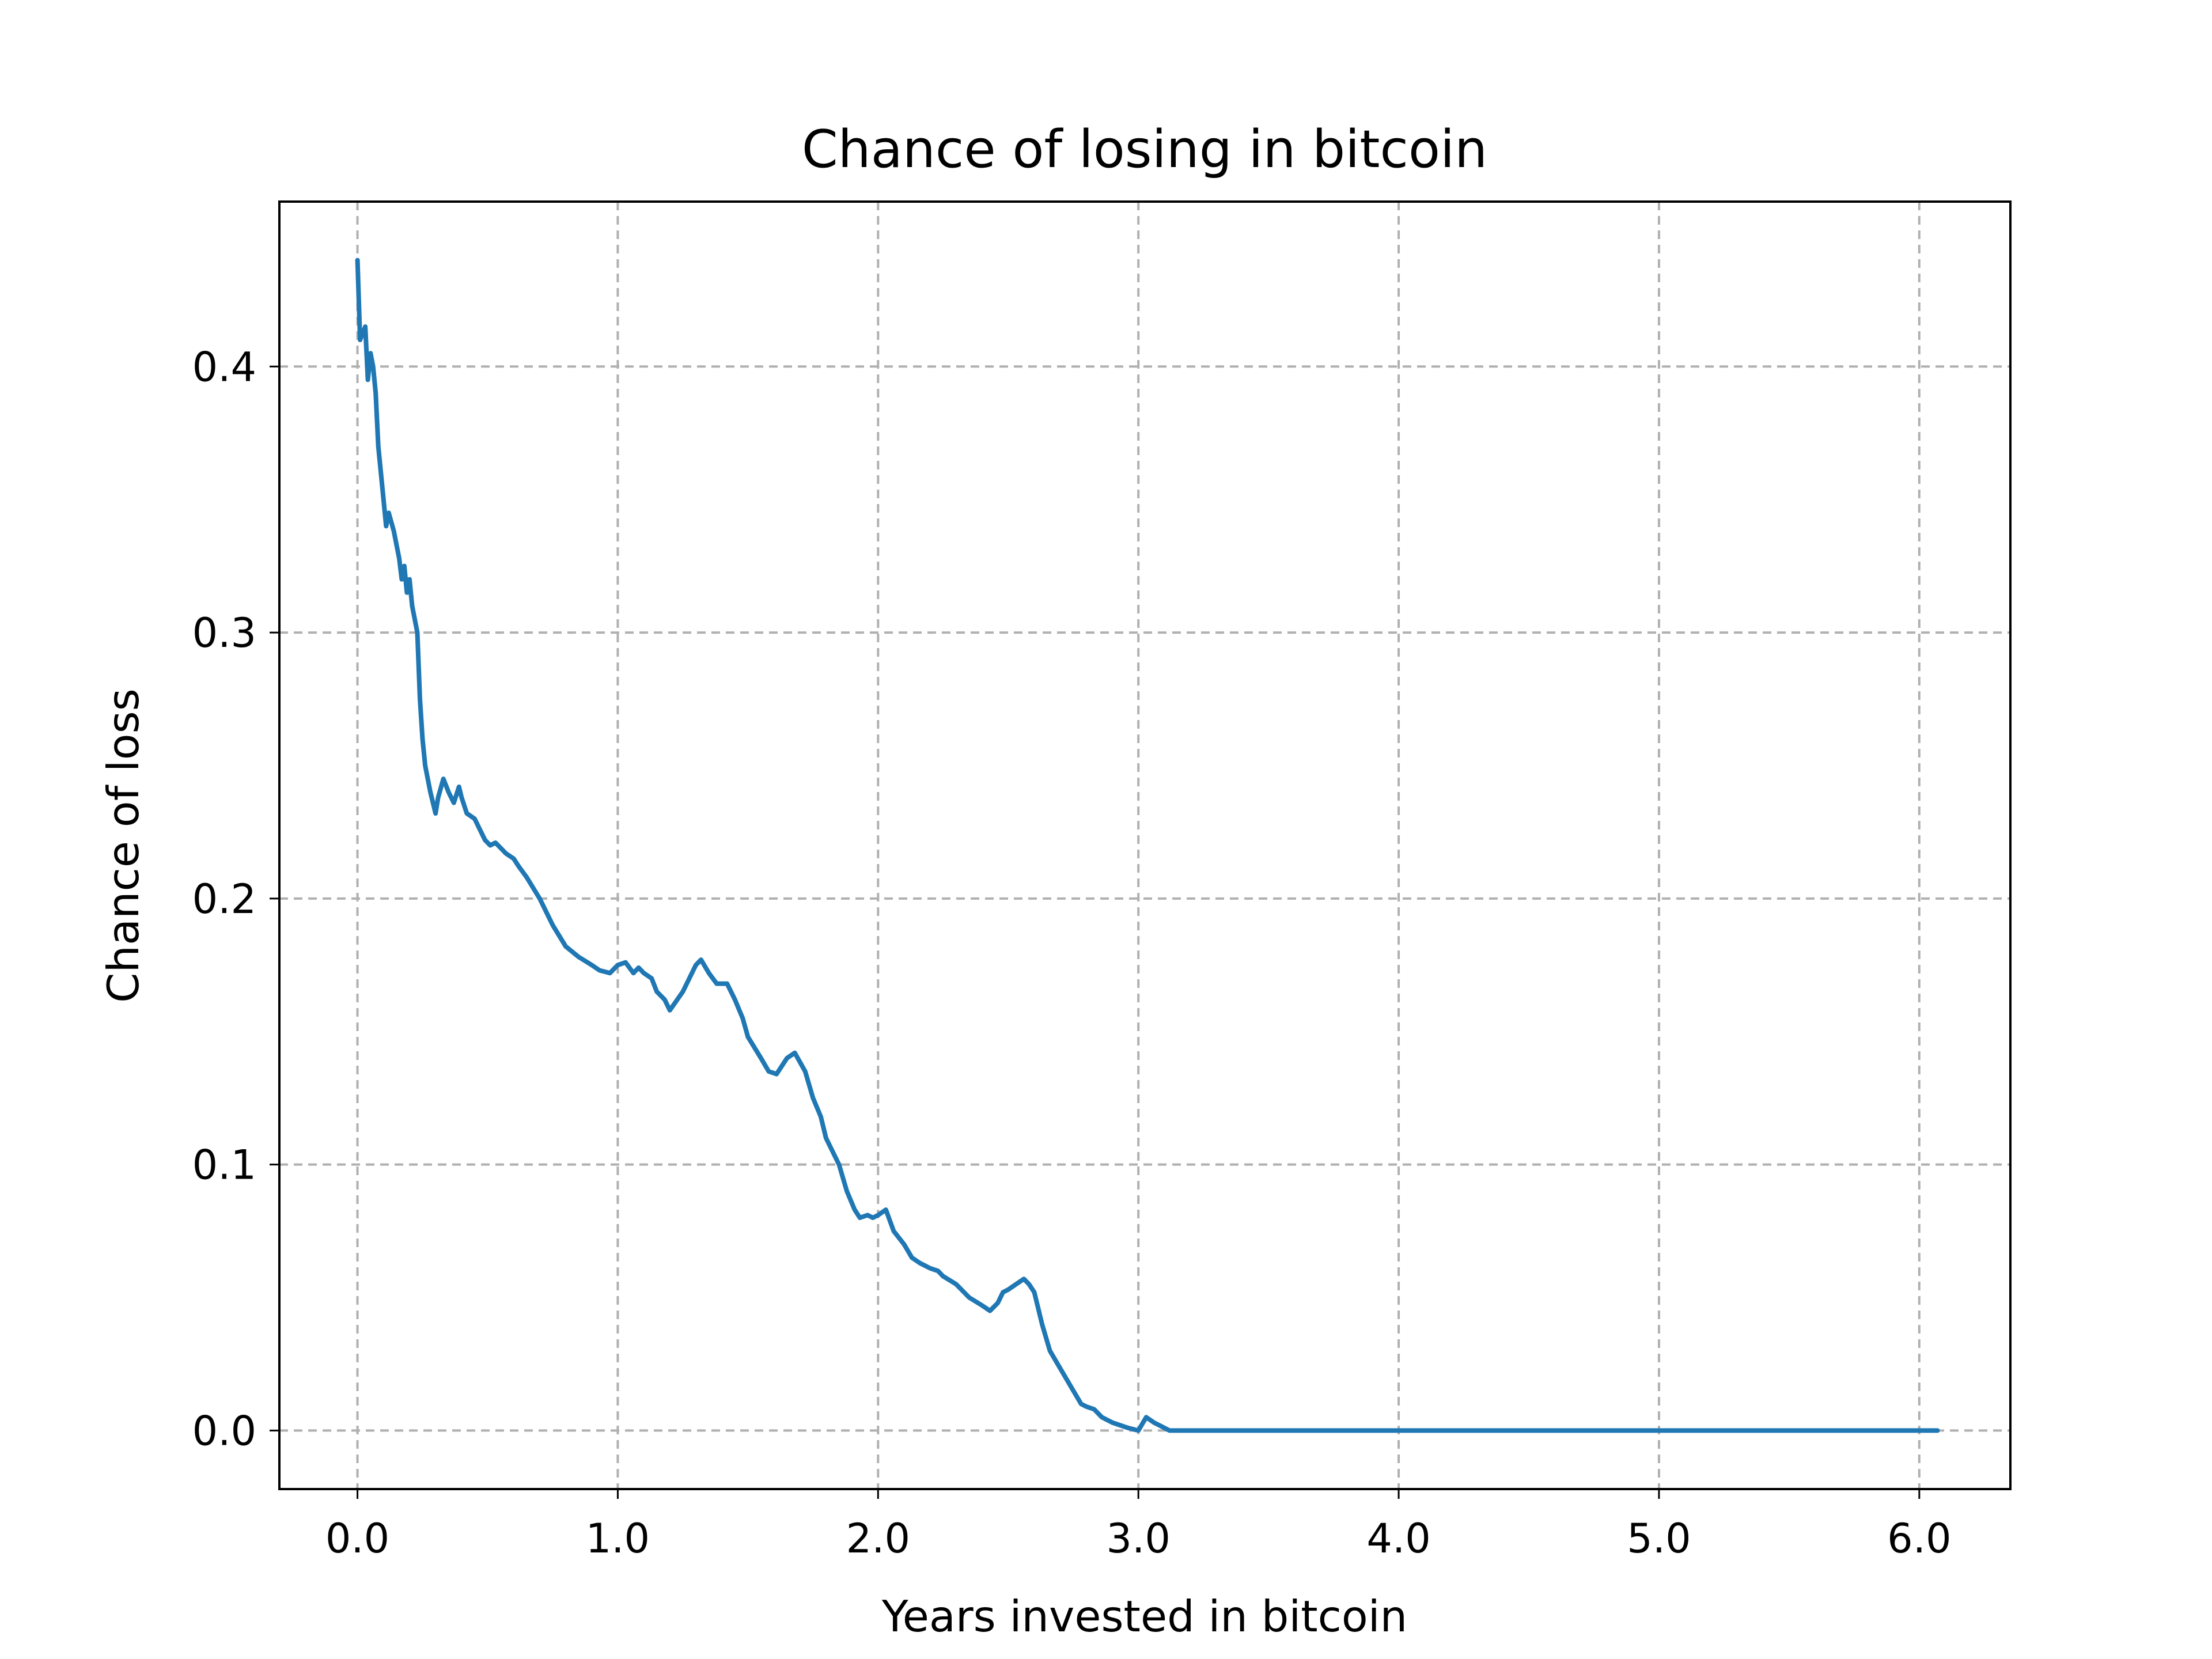 Image resolution: width=2212 pixels, height=1659 pixels. I want to click on y-tick-label: 0.0, so click(224, 1431).